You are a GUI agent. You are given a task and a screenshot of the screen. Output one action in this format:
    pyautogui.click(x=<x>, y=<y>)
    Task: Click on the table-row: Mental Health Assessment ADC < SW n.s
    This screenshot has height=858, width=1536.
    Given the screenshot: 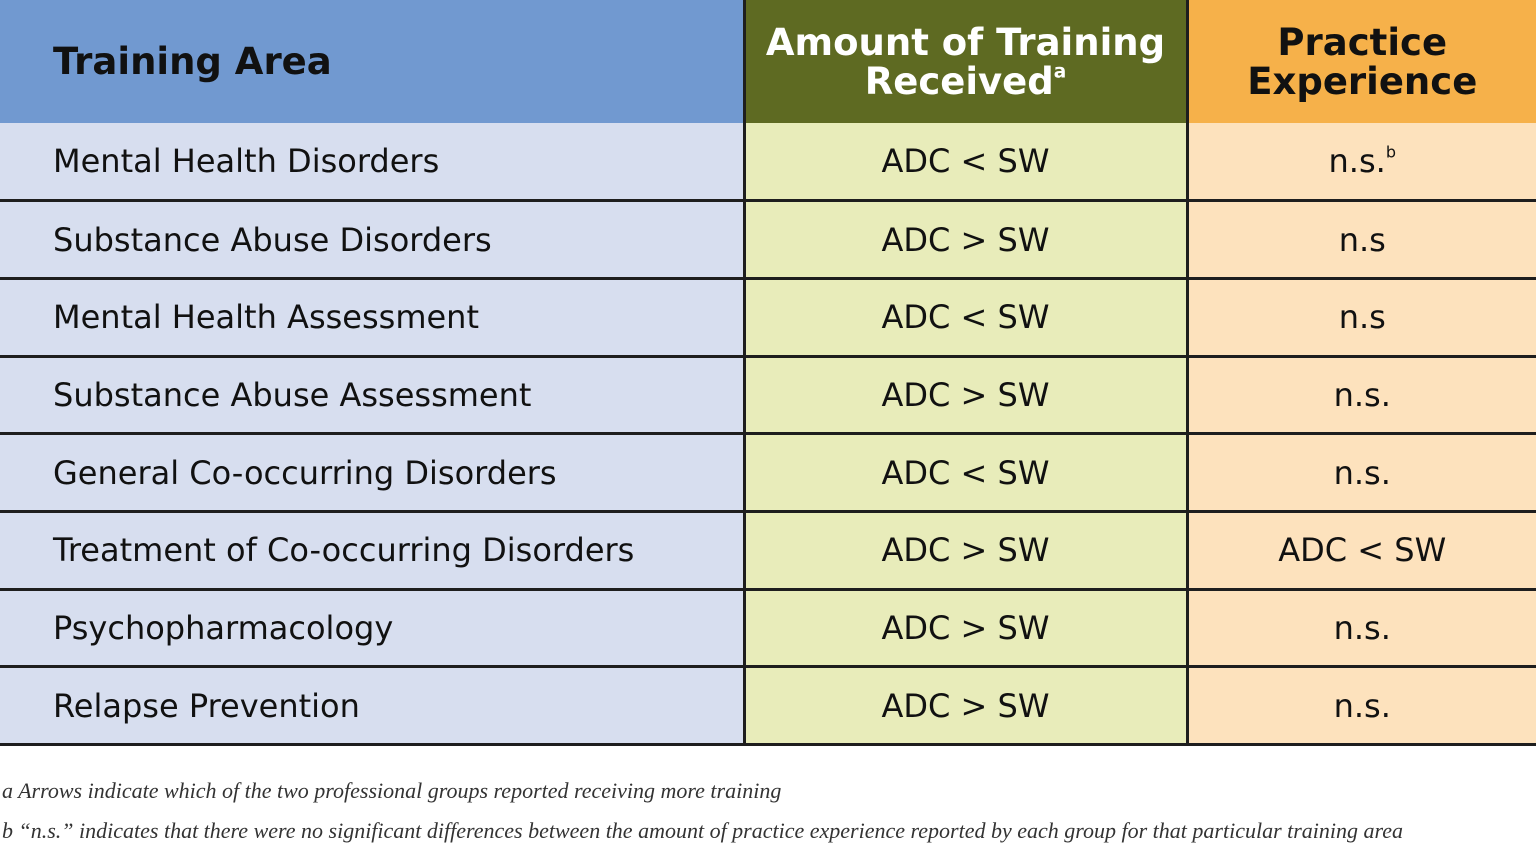 What is the action you would take?
    pyautogui.click(x=768, y=318)
    